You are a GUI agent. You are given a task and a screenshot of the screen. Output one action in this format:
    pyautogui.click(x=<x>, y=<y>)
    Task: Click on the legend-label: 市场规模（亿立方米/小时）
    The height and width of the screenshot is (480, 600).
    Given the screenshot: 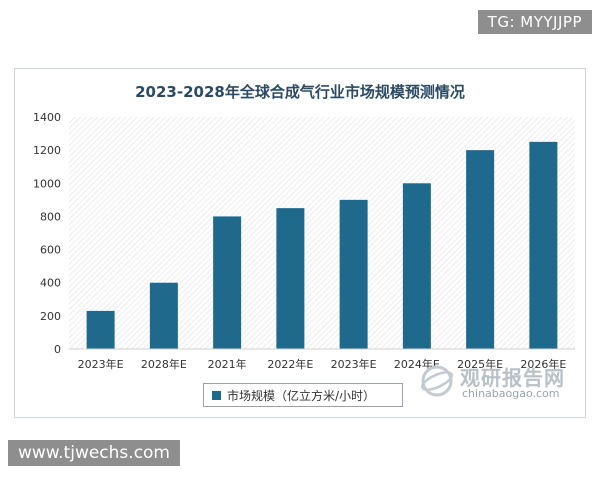 What is the action you would take?
    pyautogui.click(x=301, y=395)
    